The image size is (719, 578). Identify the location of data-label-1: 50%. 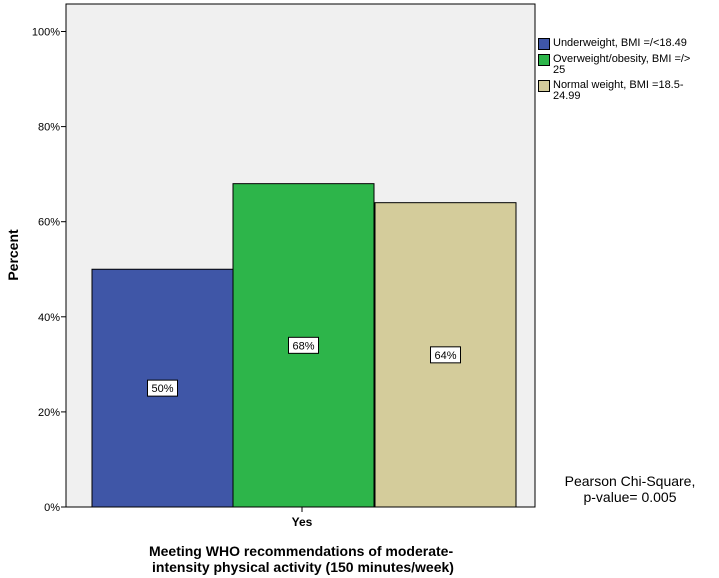
(162, 389).